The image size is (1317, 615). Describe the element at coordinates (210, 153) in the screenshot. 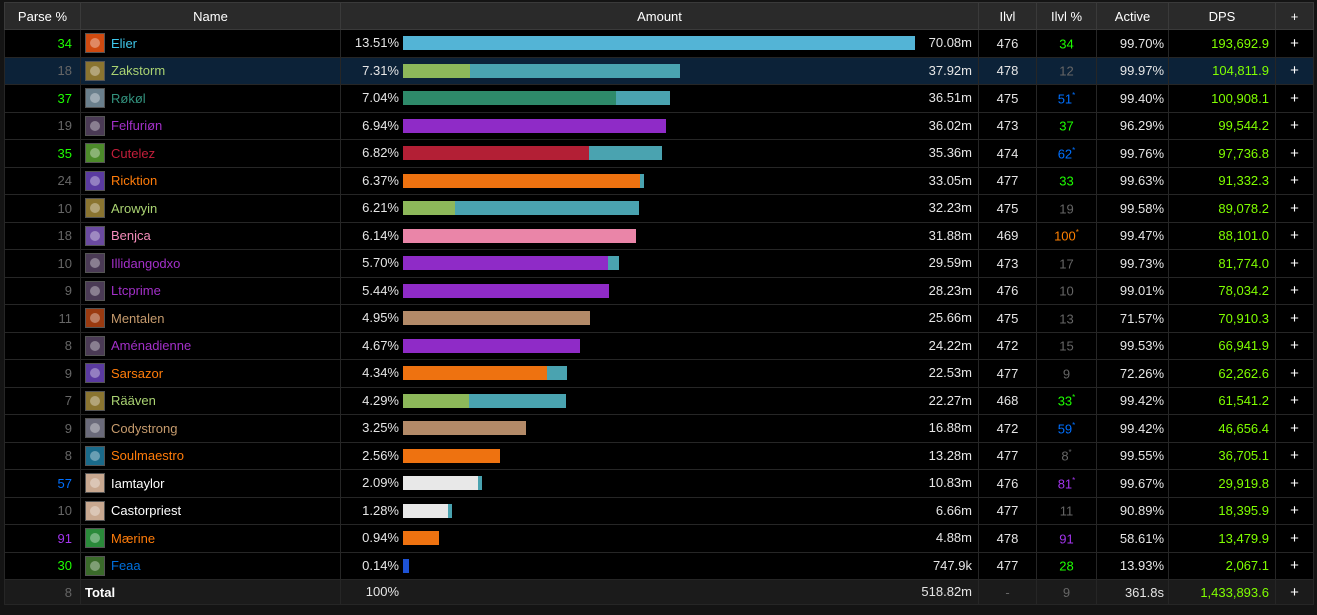

I see `player-name-cell: Cutelez` at that location.